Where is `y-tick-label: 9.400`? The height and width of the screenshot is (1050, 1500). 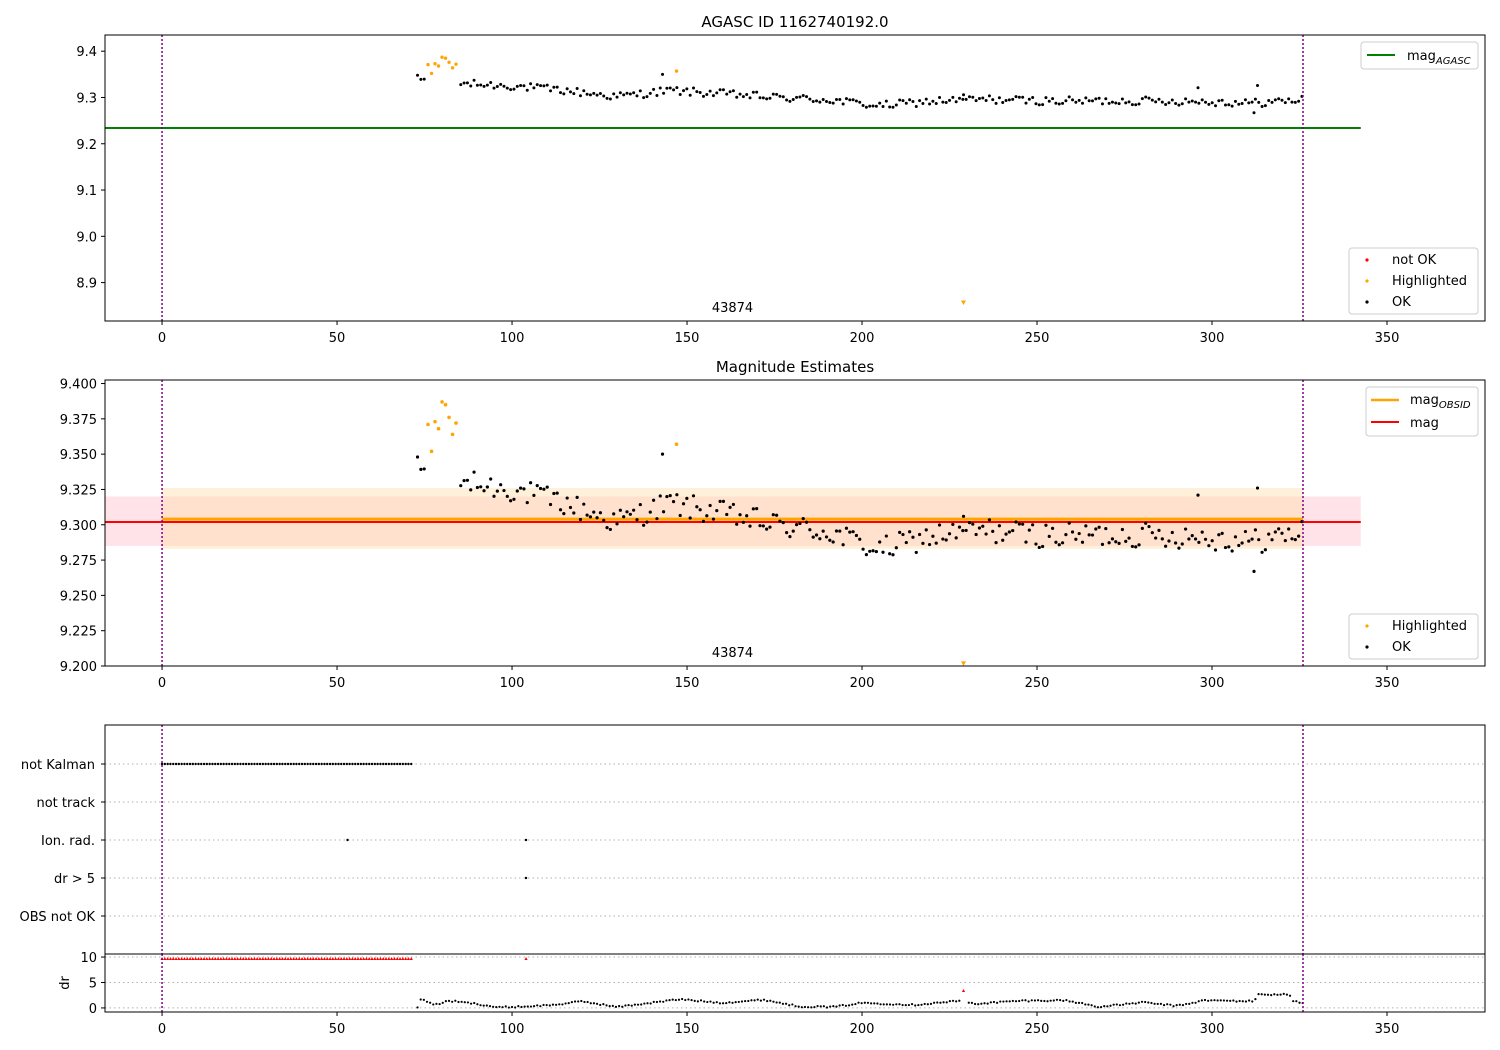 y-tick-label: 9.400 is located at coordinates (78, 385).